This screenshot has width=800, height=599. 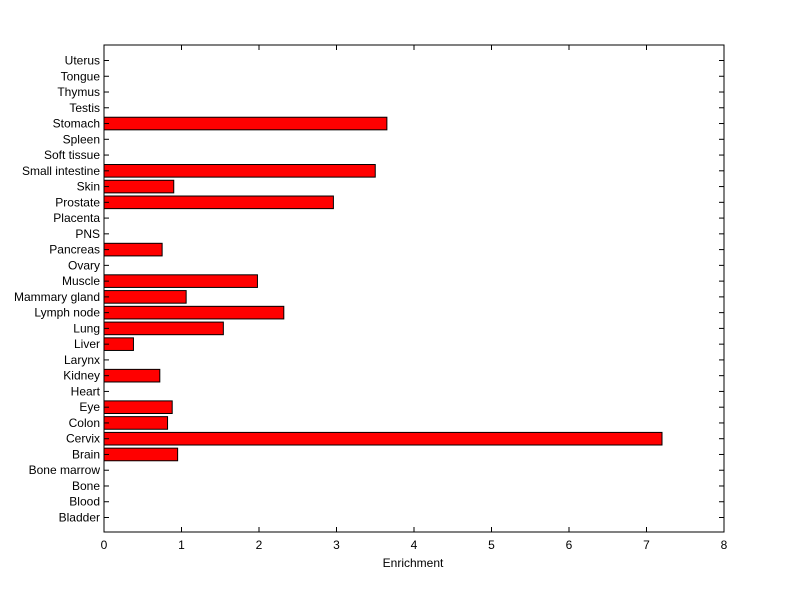 I want to click on bar-small-intestine, so click(x=239, y=171).